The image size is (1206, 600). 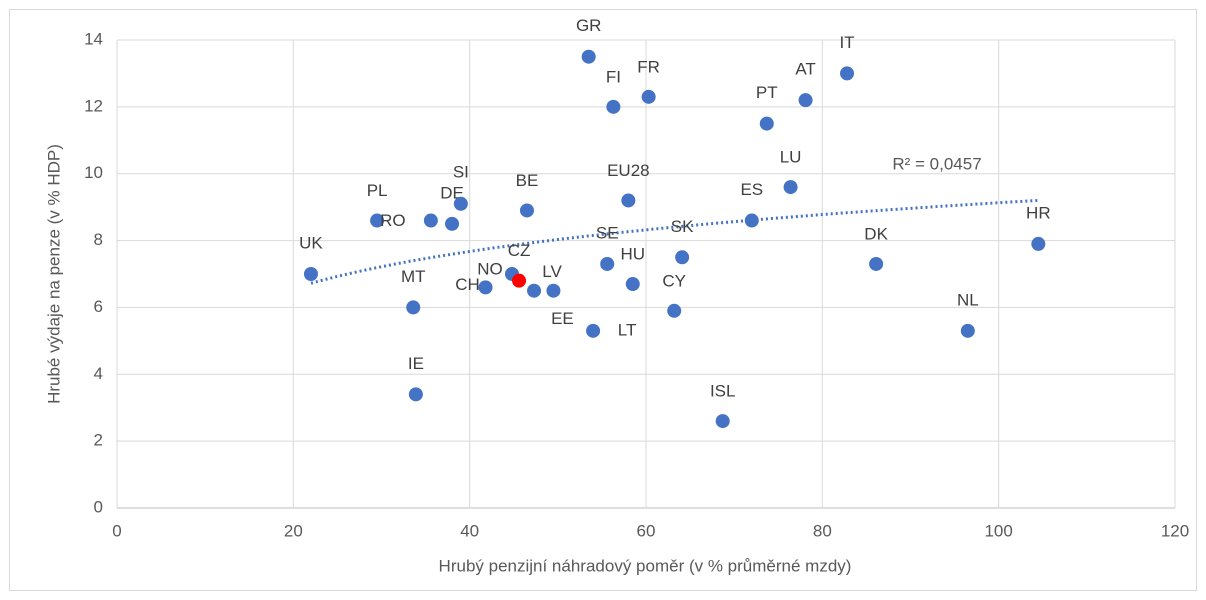 I want to click on y-tick-label: 10, so click(x=93, y=172).